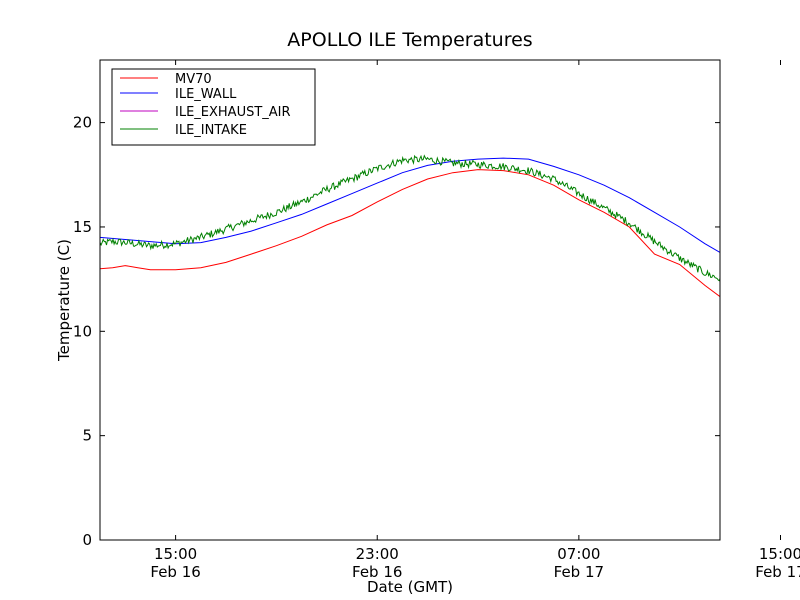  What do you see at coordinates (82, 123) in the screenshot?
I see `y-tick-label: 20` at bounding box center [82, 123].